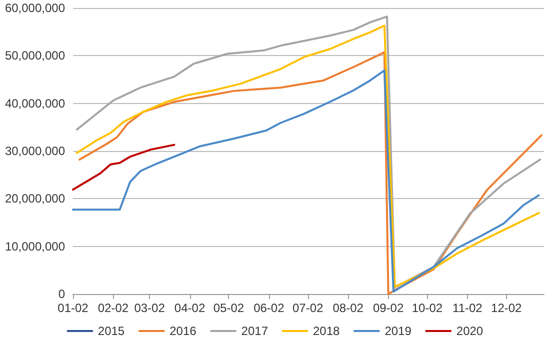 The width and height of the screenshot is (550, 346). I want to click on legend-label: 2017, so click(254, 331).